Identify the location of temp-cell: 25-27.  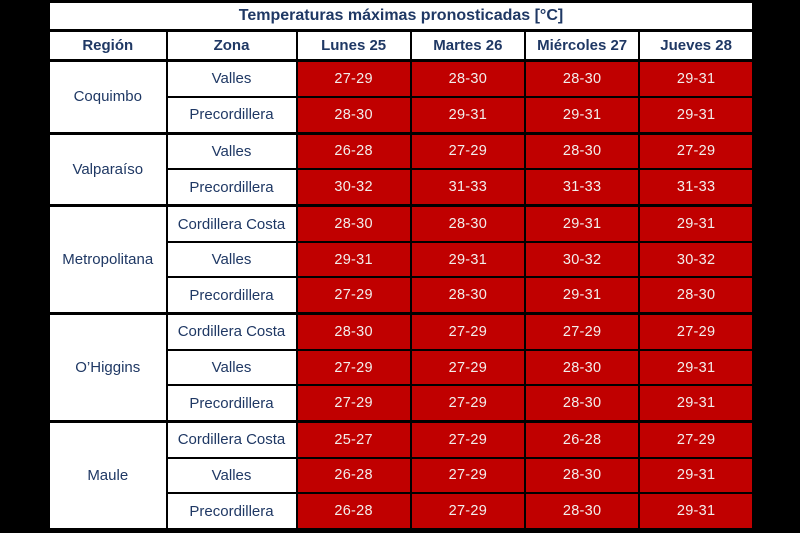
(353, 439).